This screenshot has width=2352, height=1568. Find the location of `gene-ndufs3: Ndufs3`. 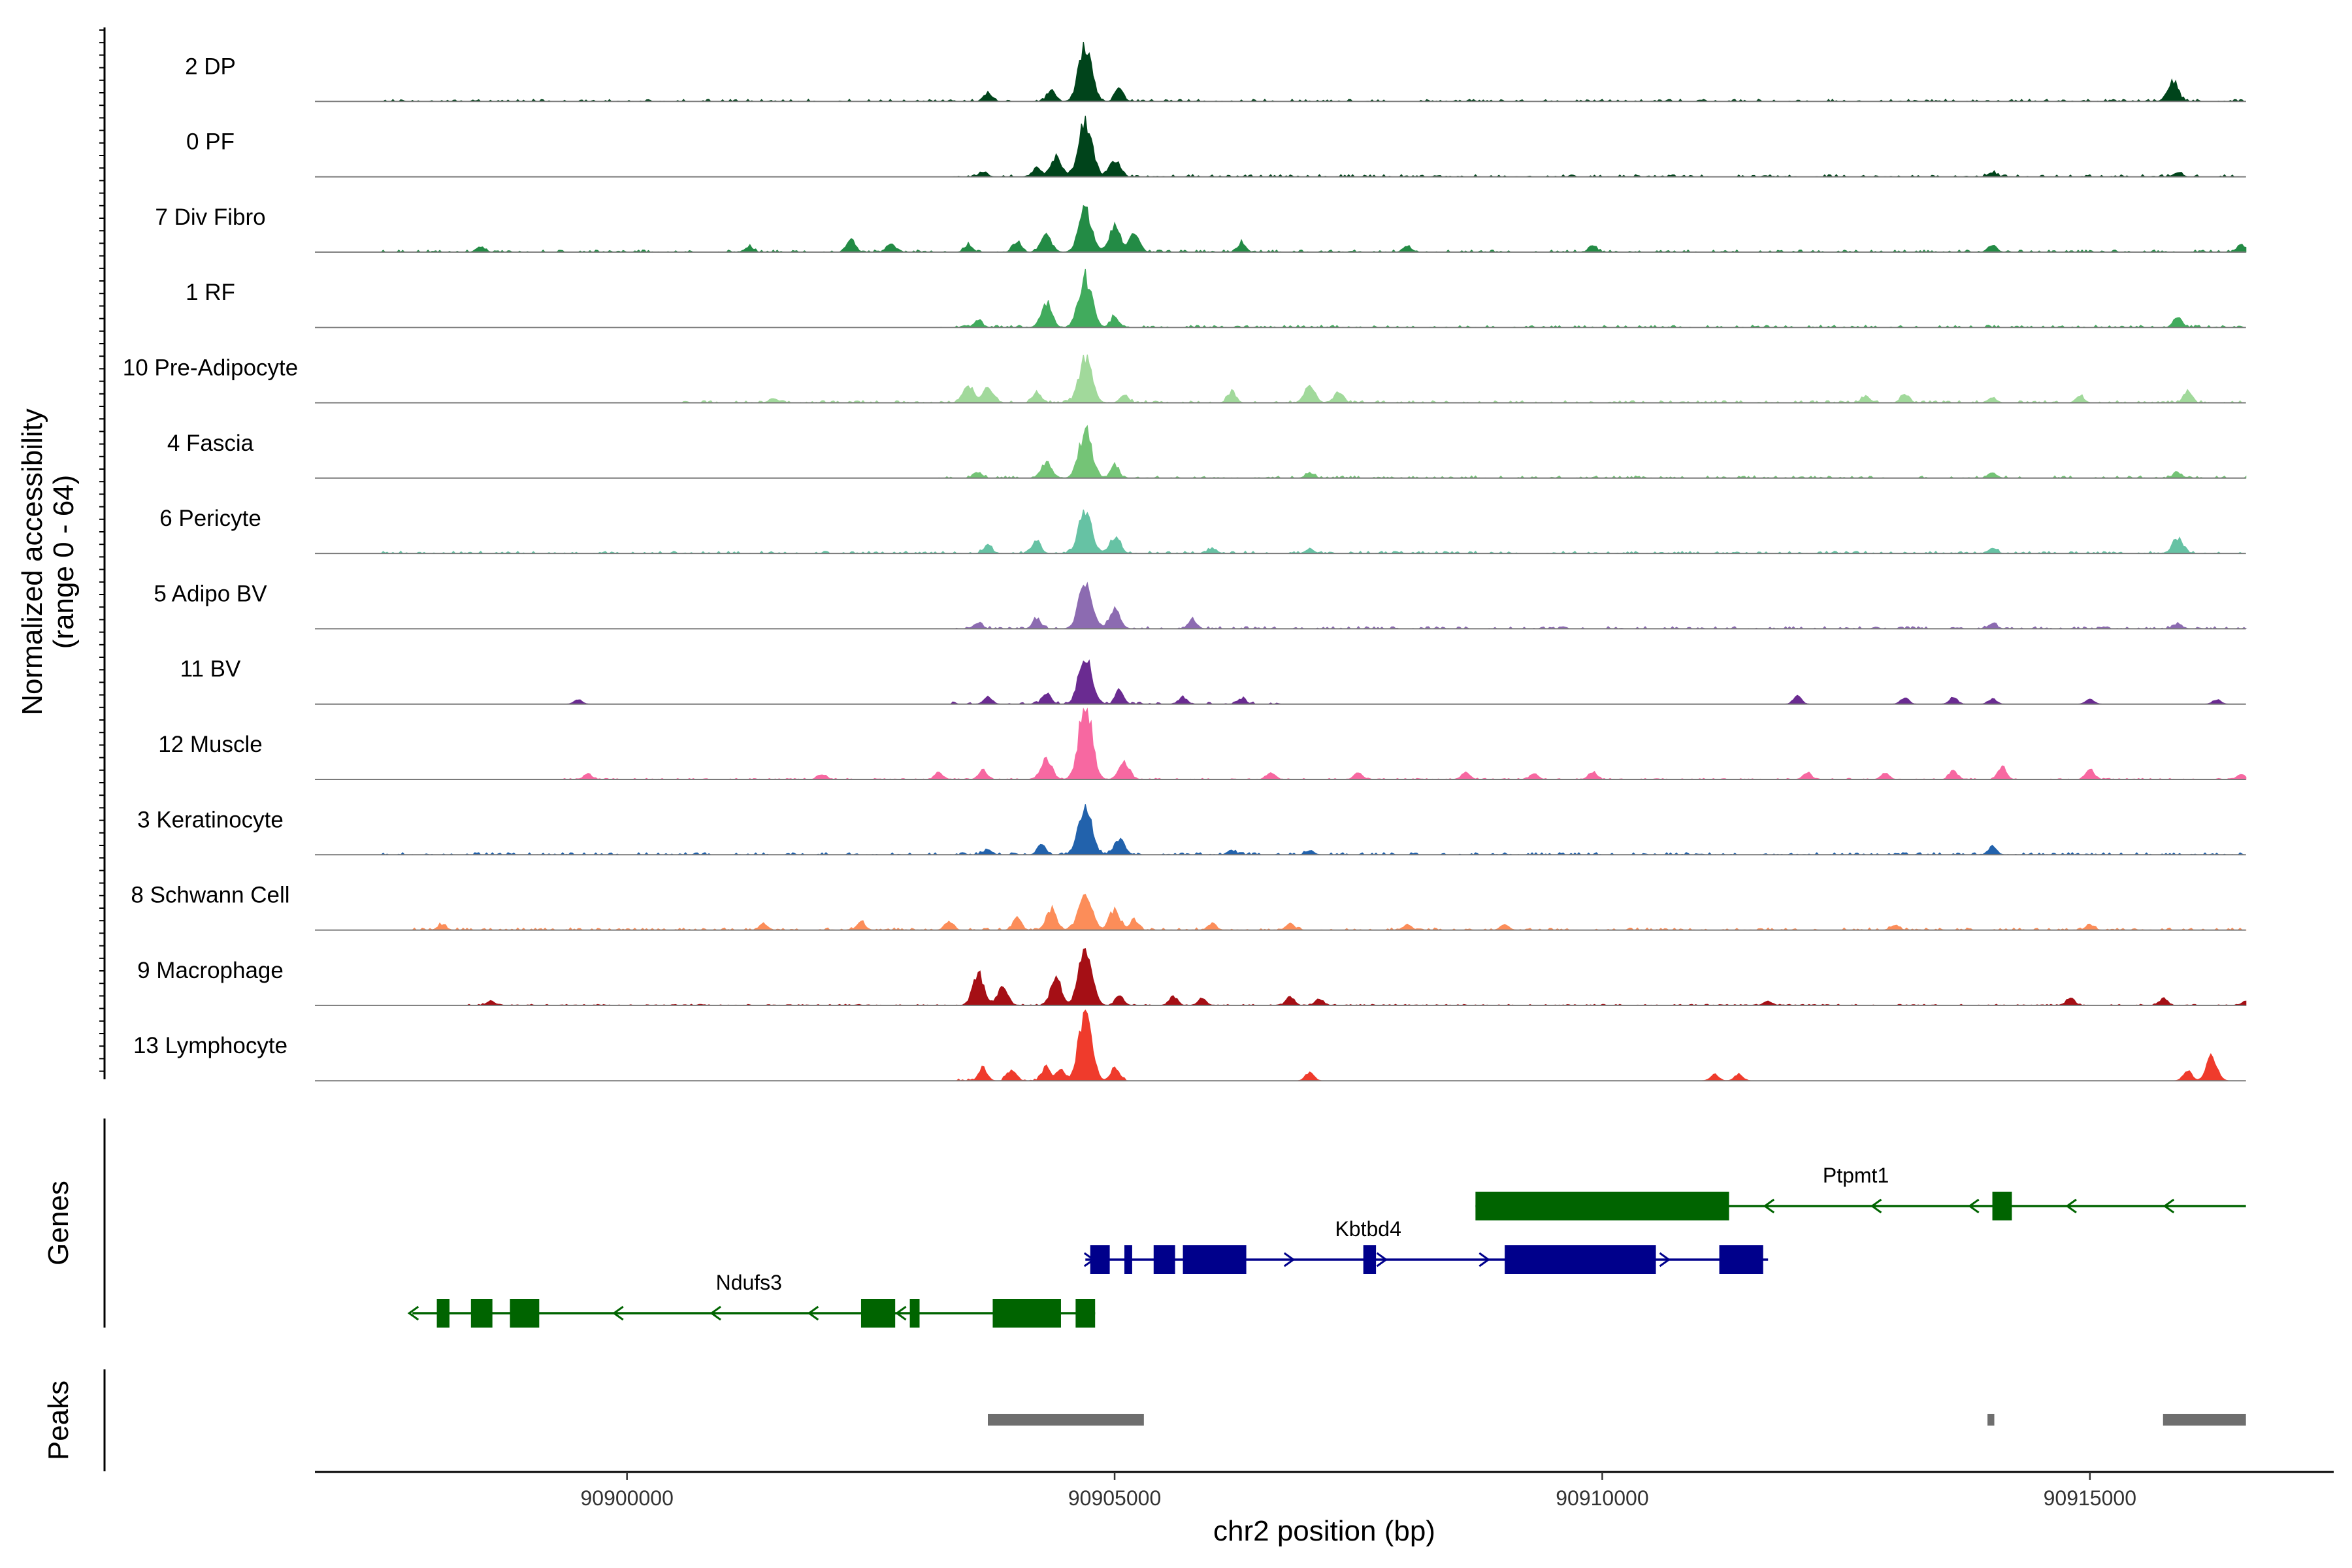

gene-ndufs3: Ndufs3 is located at coordinates (751, 1299).